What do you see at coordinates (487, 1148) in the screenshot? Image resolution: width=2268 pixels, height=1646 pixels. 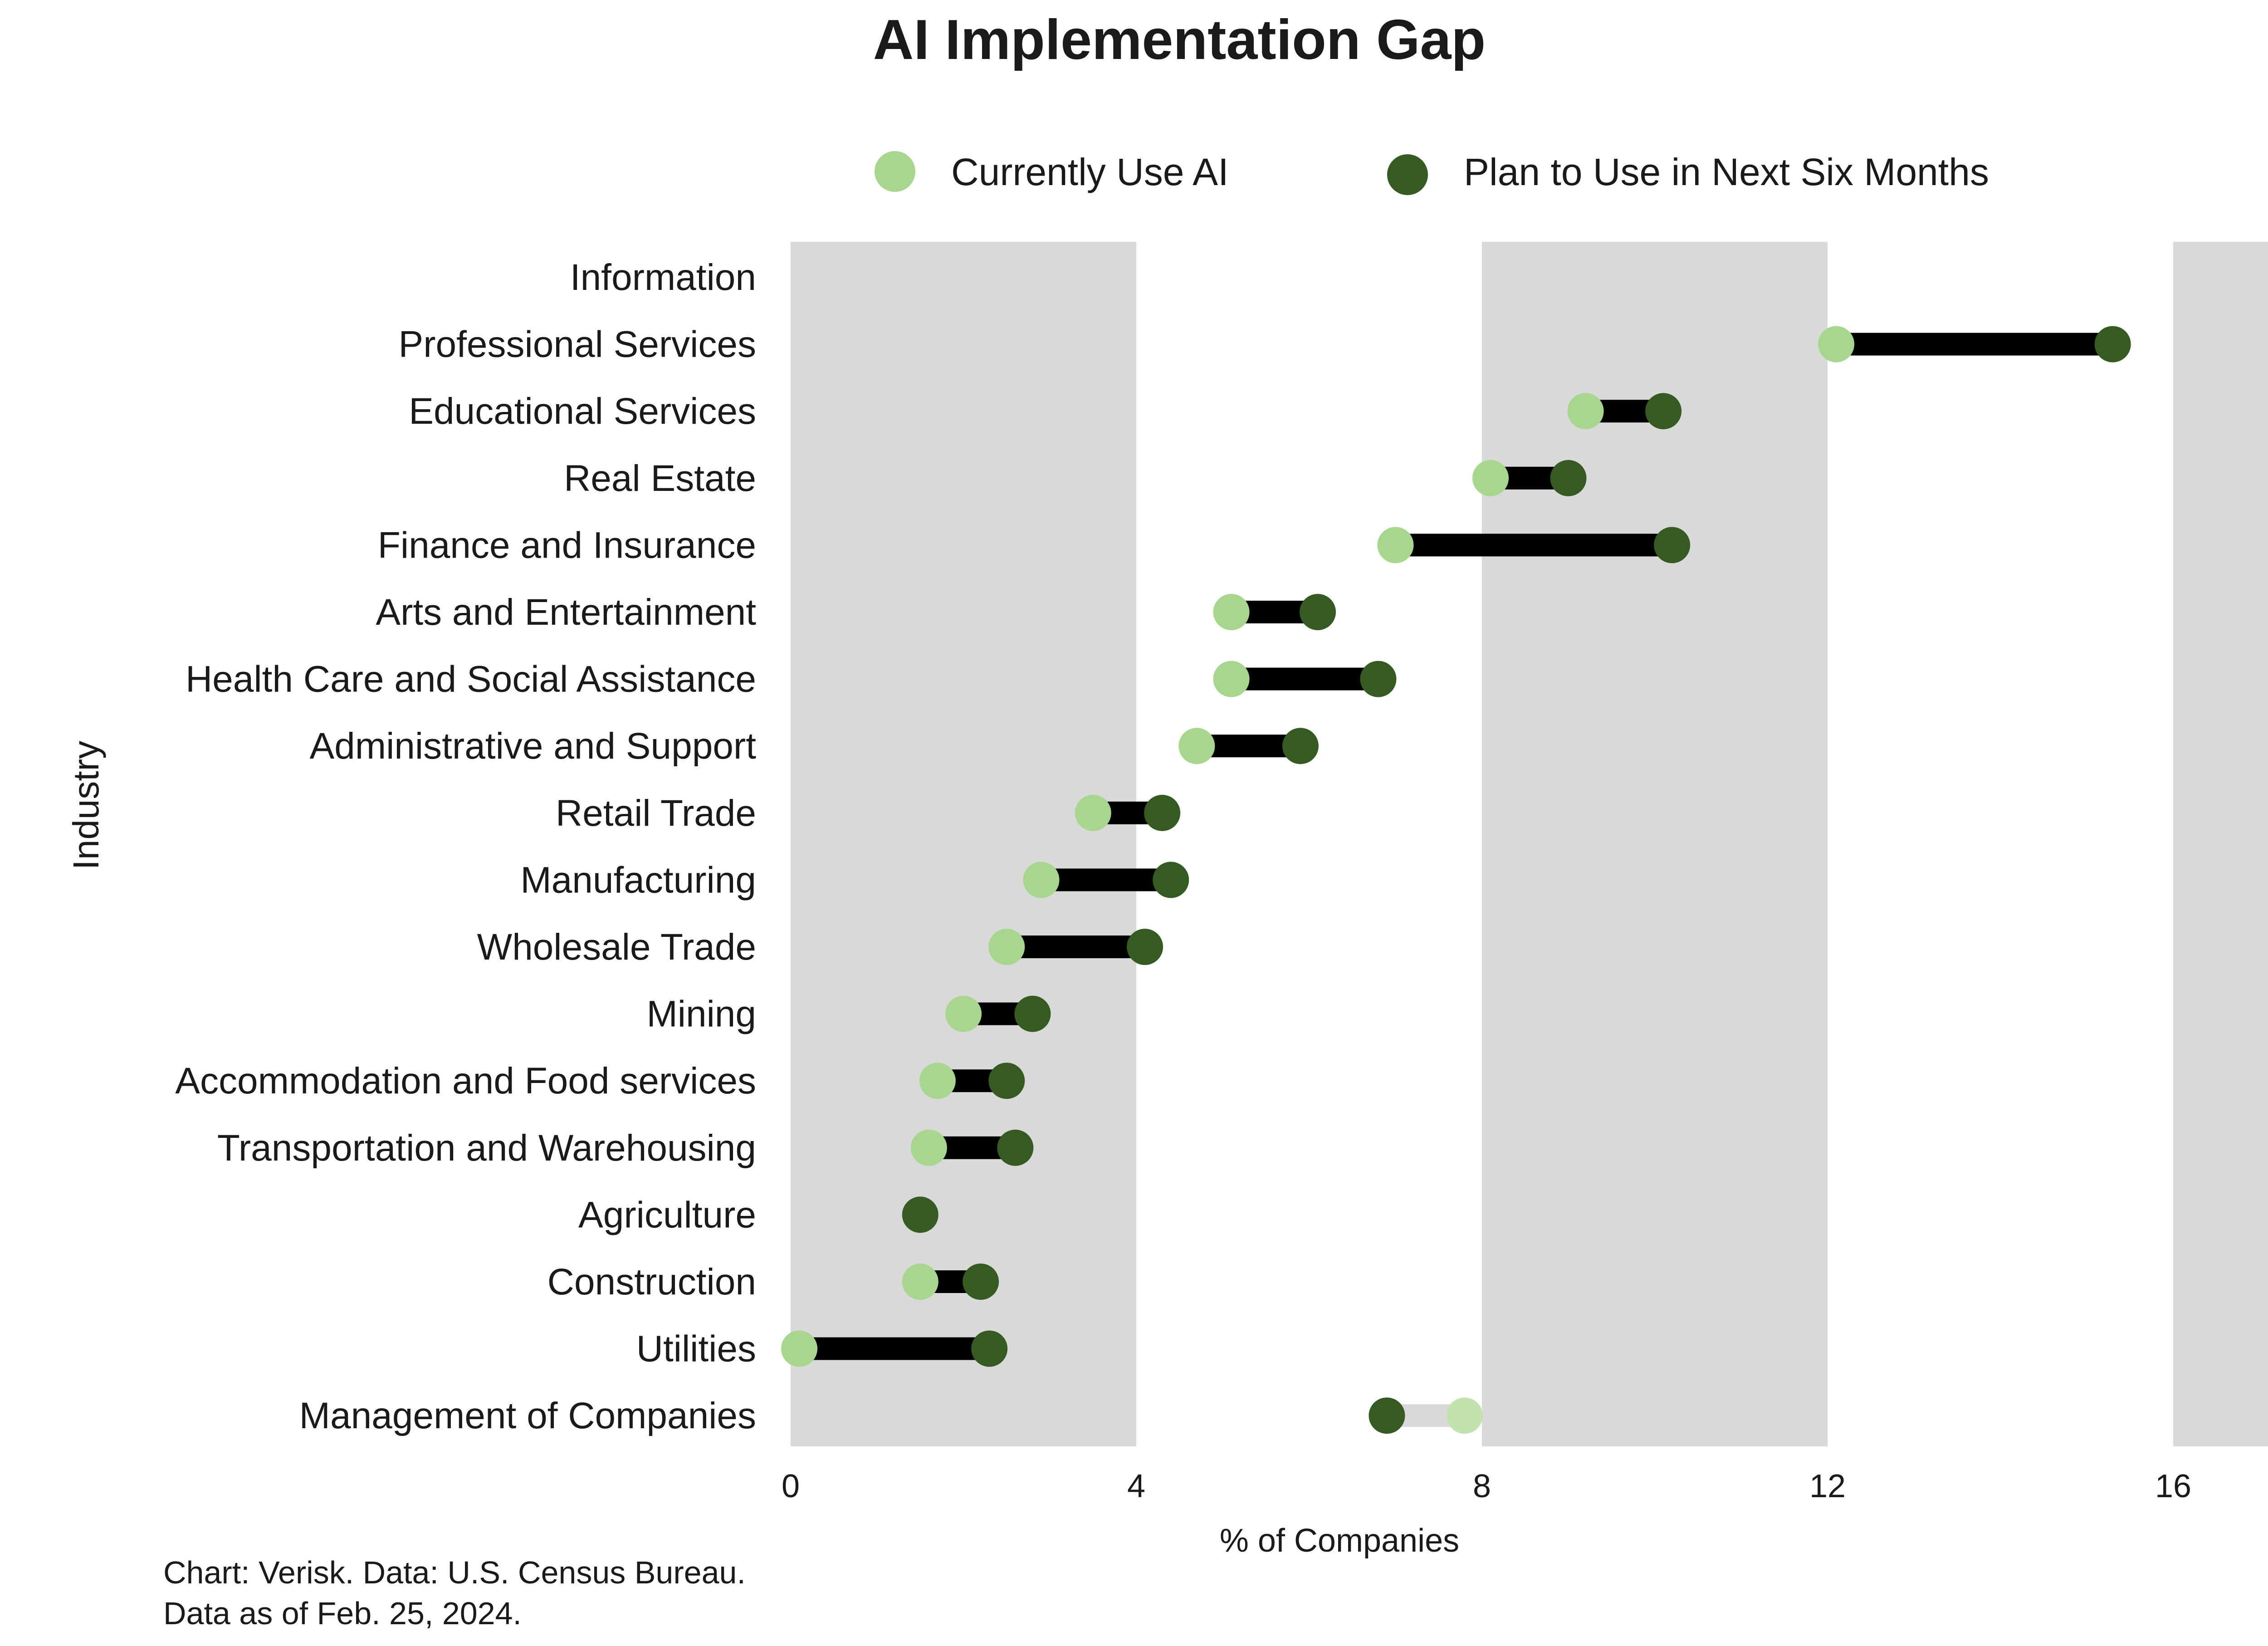 I see `category-label: Transportation and Warehousing` at bounding box center [487, 1148].